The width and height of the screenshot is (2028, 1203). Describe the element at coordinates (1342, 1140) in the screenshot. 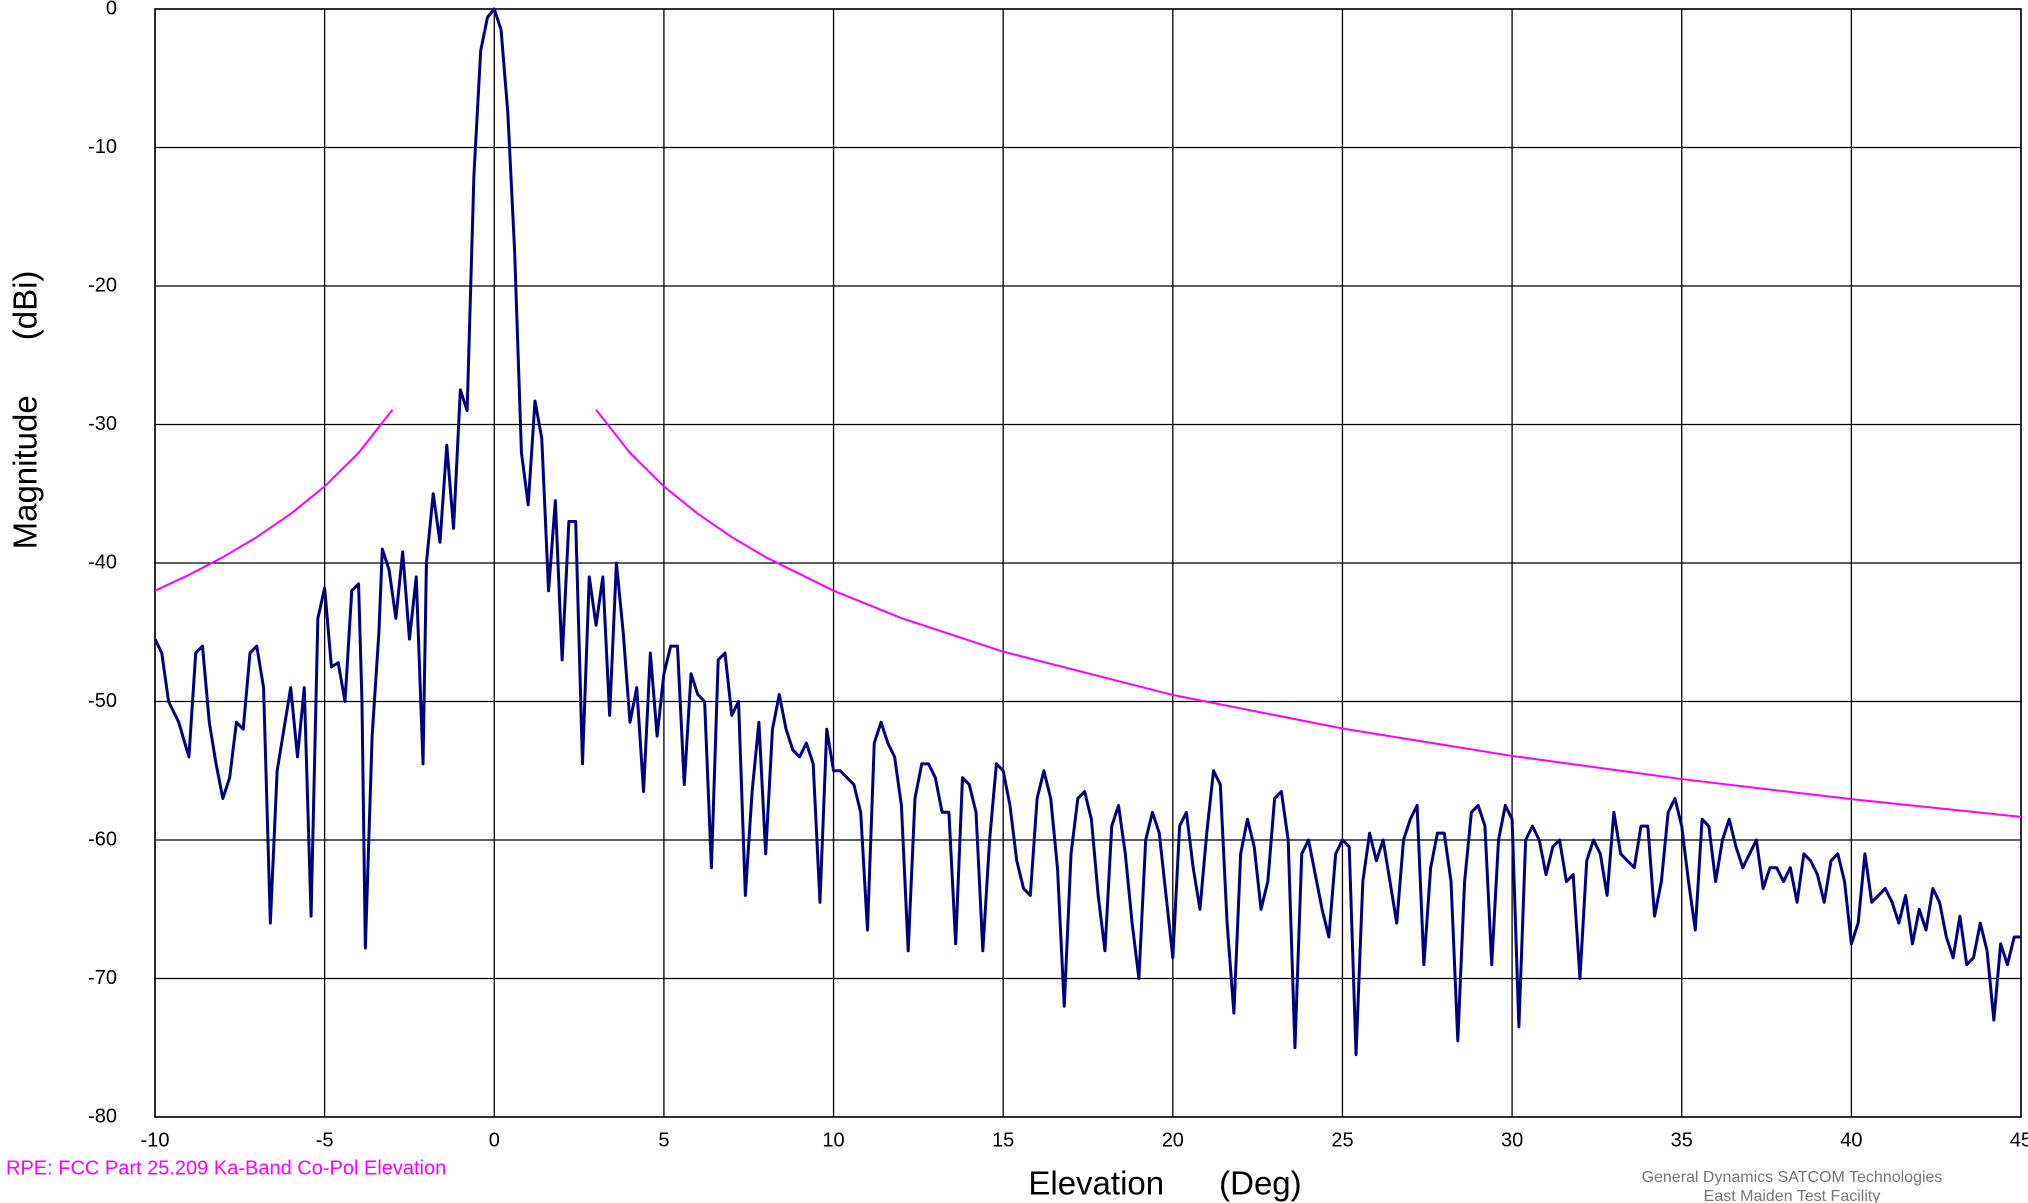

I see `x-tick-label: 25` at that location.